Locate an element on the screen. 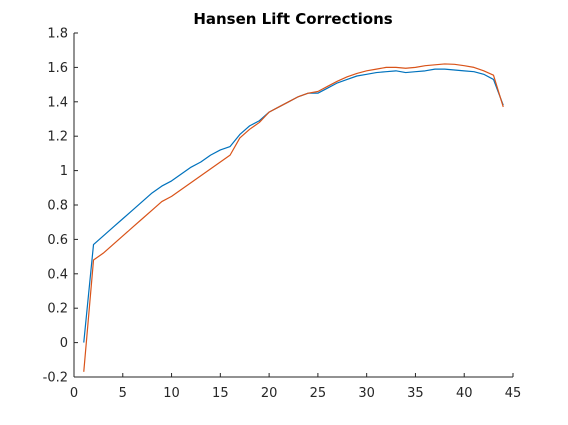  x-tick-label: 30 is located at coordinates (366, 393).